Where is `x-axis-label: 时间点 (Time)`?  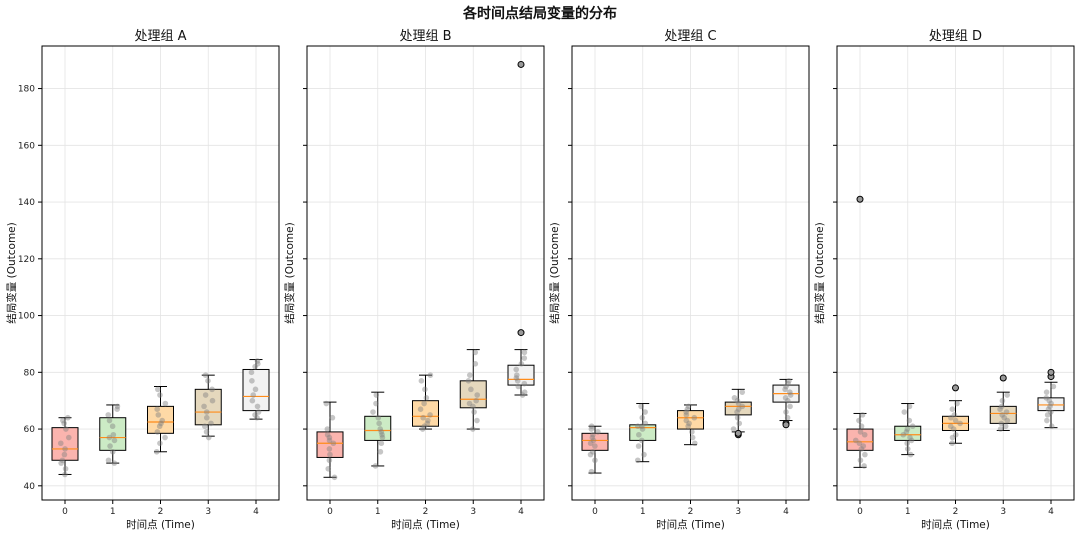 x-axis-label: 时间点 (Time) is located at coordinates (955, 524).